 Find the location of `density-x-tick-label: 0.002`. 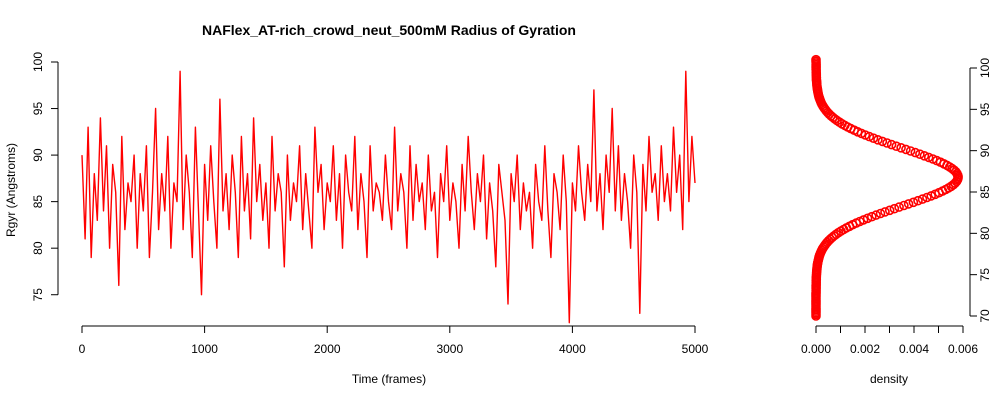

density-x-tick-label: 0.002 is located at coordinates (865, 349).